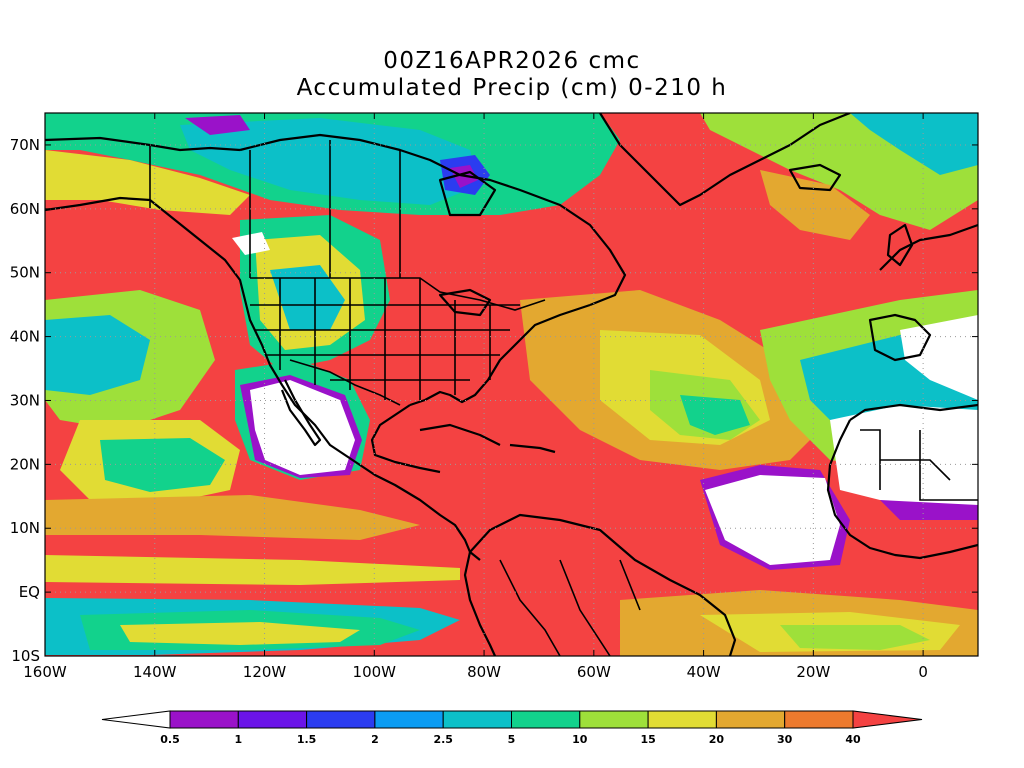  Describe the element at coordinates (939, 357) in the screenshot. I see `field-iberia-dry` at that location.